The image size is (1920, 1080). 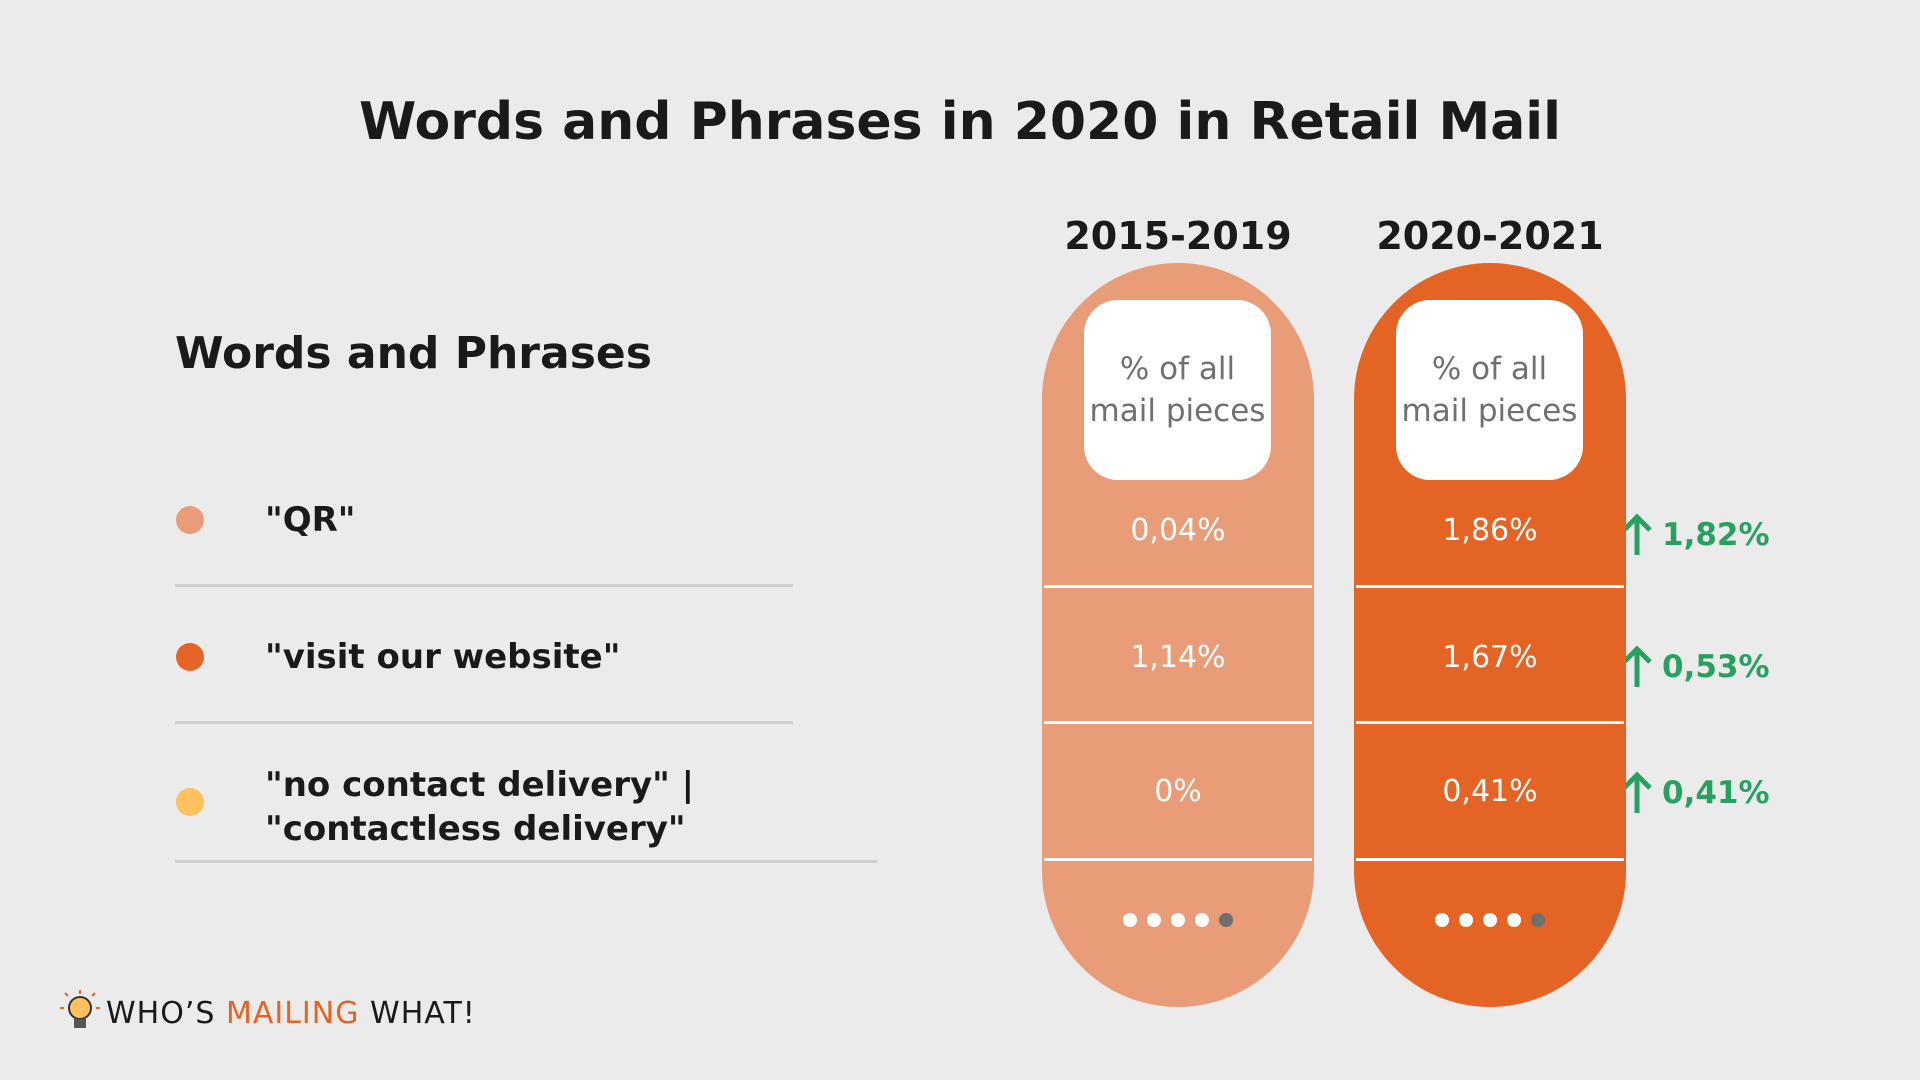 What do you see at coordinates (310, 520) in the screenshot?
I see `row-label: "QR"` at bounding box center [310, 520].